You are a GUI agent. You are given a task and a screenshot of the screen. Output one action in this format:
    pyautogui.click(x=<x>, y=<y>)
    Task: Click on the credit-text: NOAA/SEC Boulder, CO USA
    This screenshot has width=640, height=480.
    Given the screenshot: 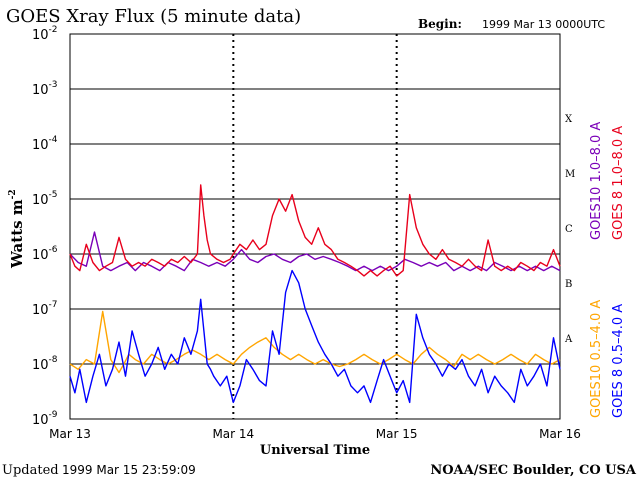 What is the action you would take?
    pyautogui.click(x=533, y=470)
    